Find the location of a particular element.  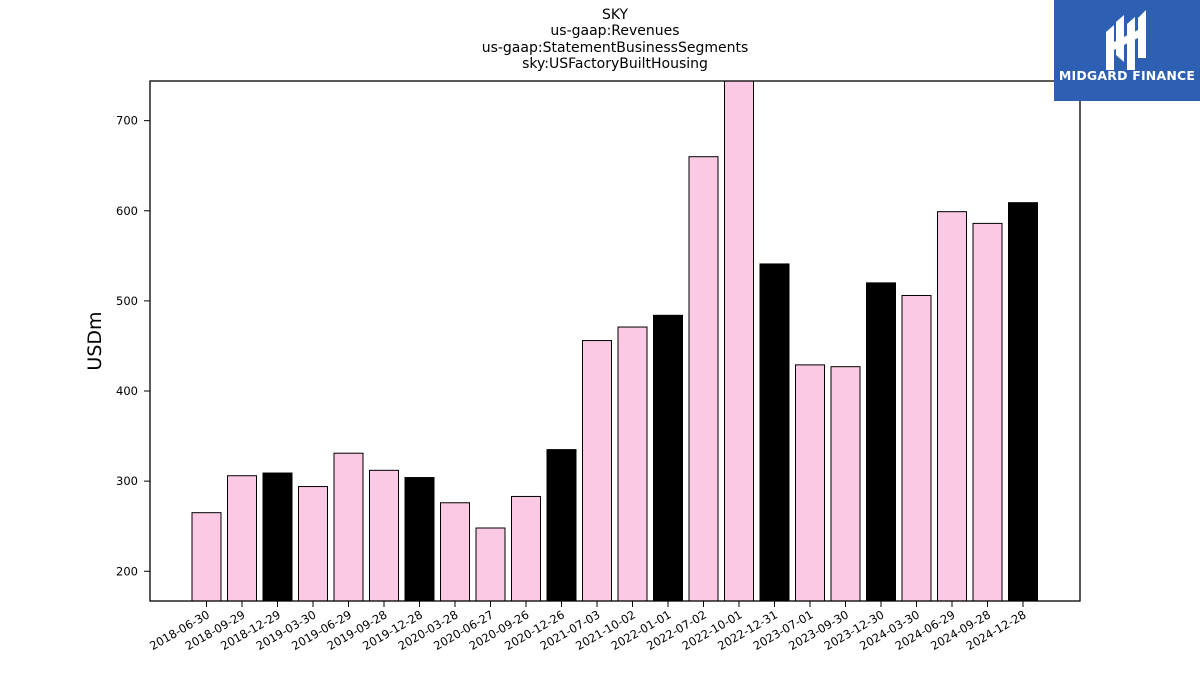

y-tick-label: 200 is located at coordinates (127, 571).